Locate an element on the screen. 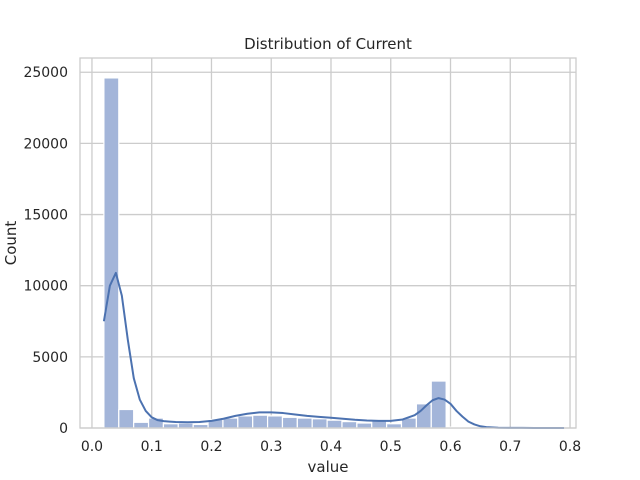  y-tick-label: 0 is located at coordinates (63, 429).